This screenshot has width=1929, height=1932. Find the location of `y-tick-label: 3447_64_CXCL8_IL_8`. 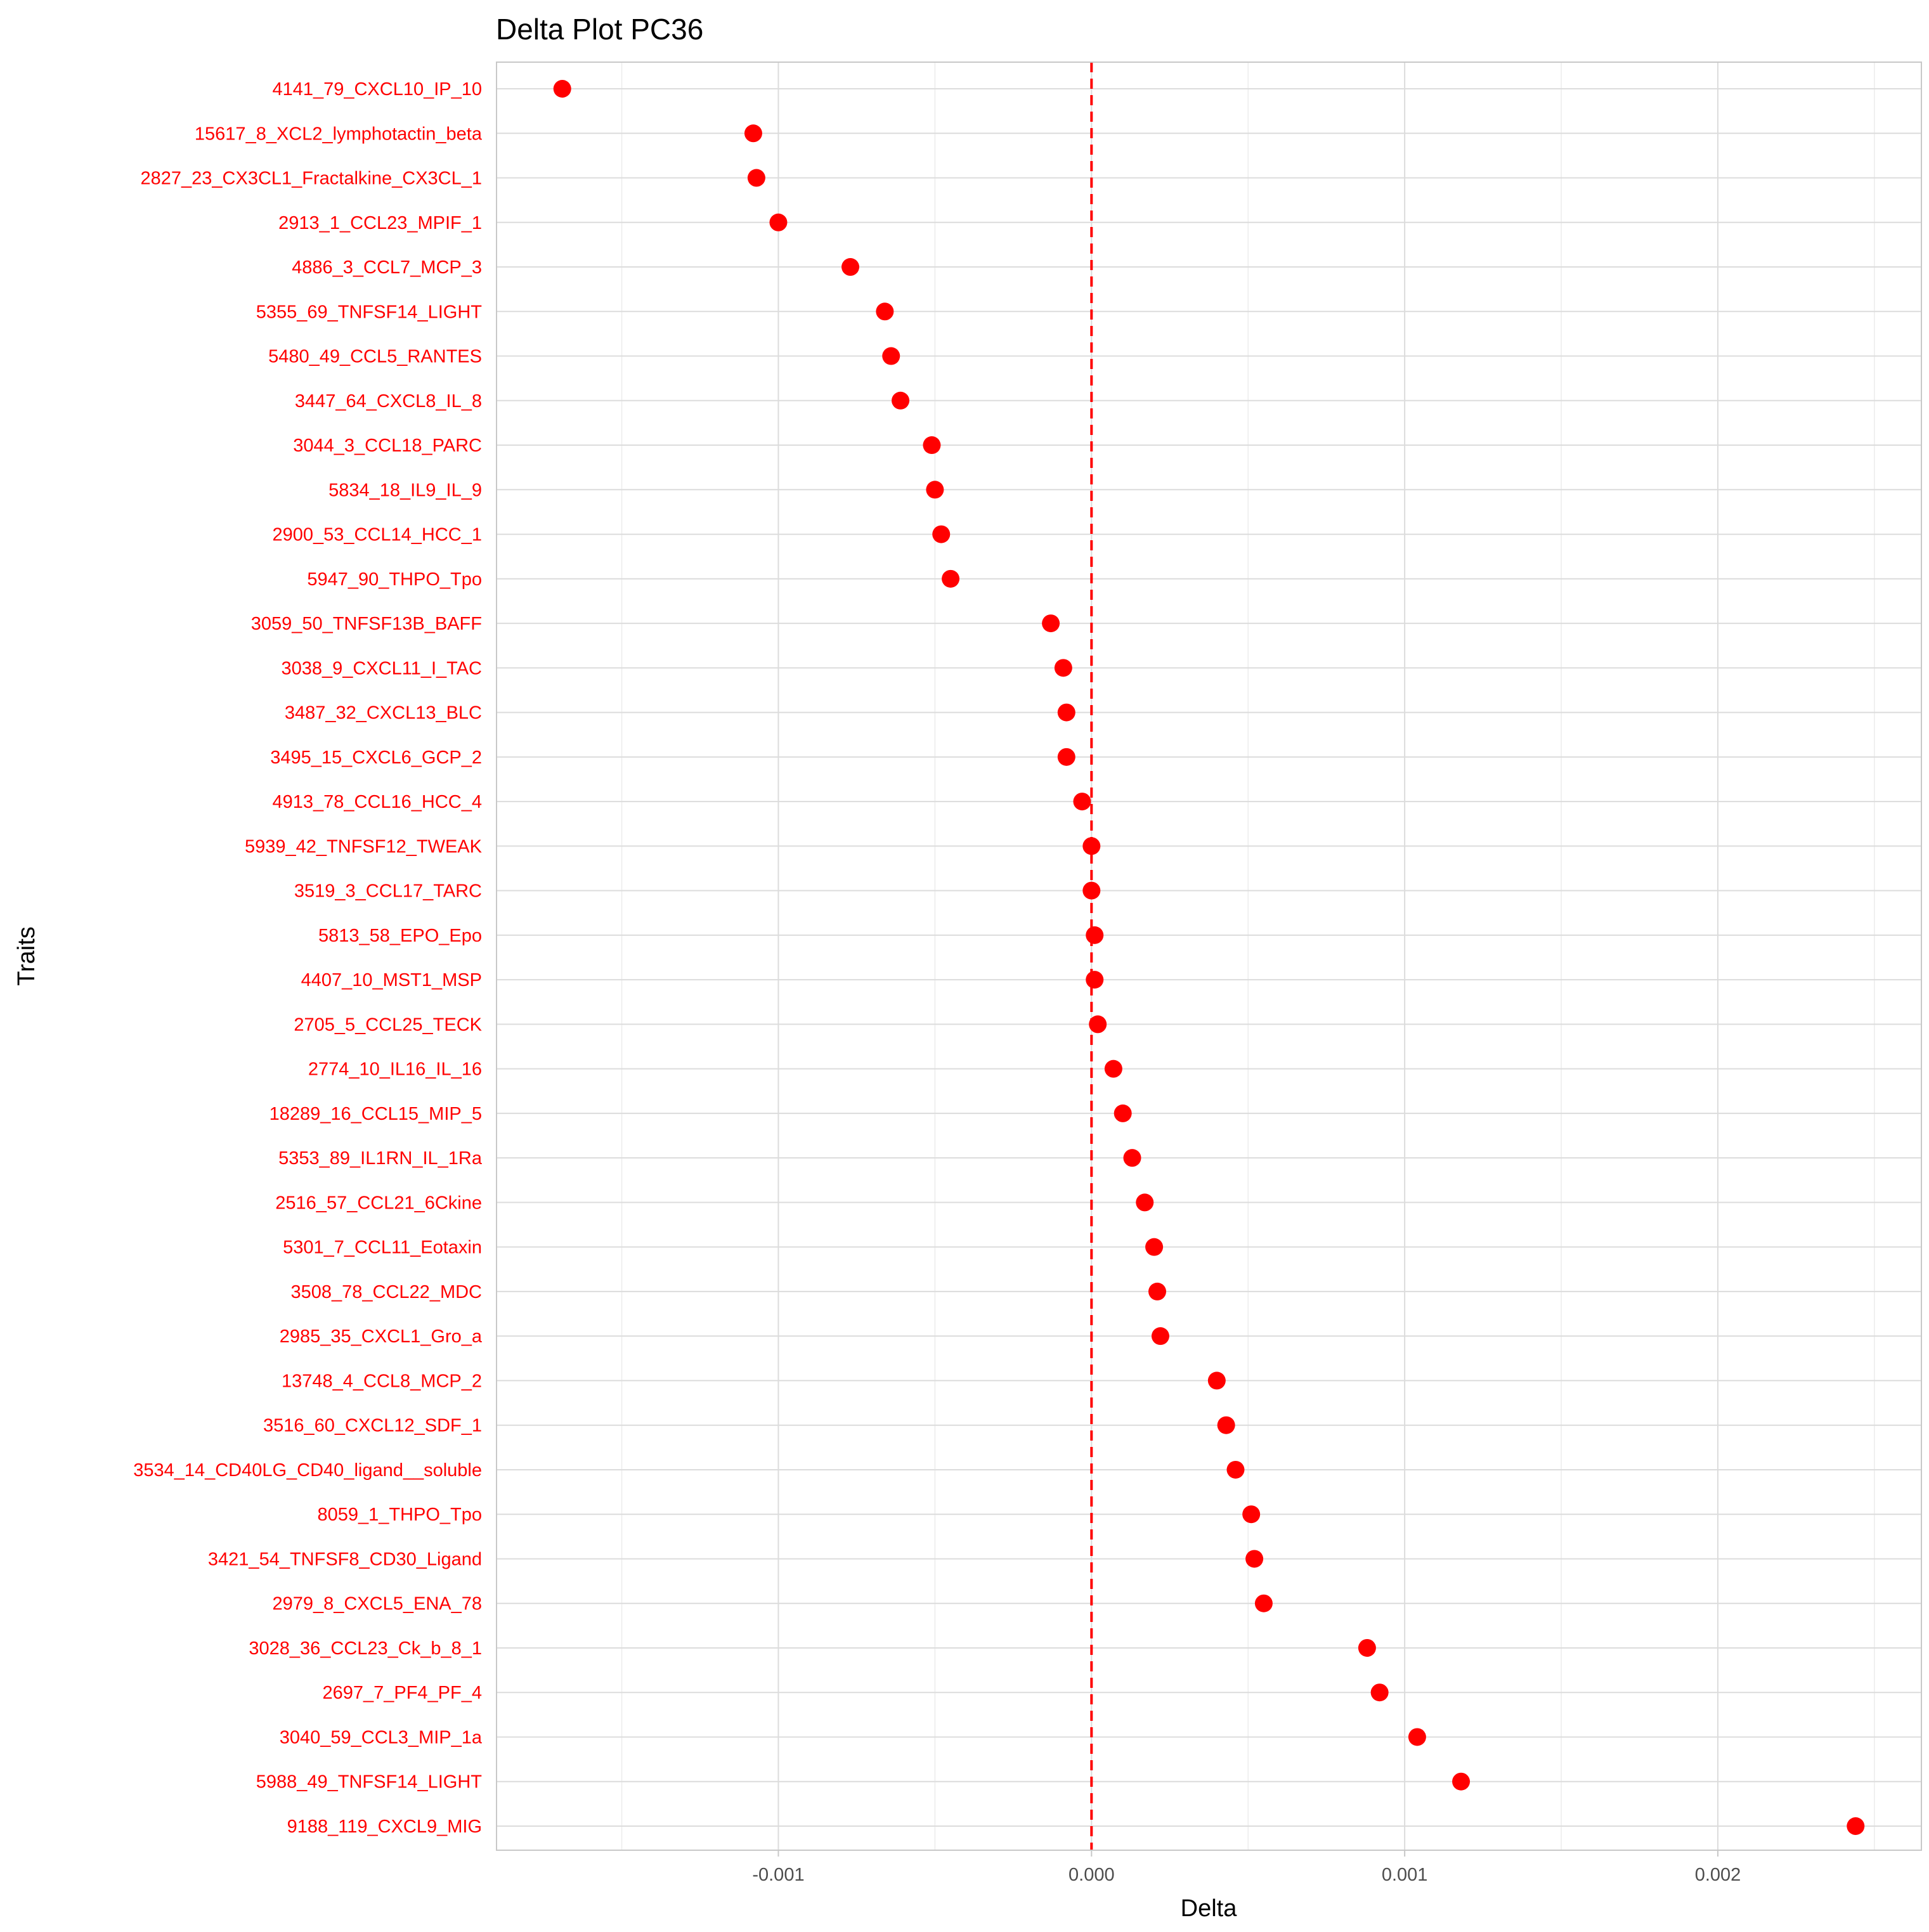

y-tick-label: 3447_64_CXCL8_IL_8 is located at coordinates (388, 401).